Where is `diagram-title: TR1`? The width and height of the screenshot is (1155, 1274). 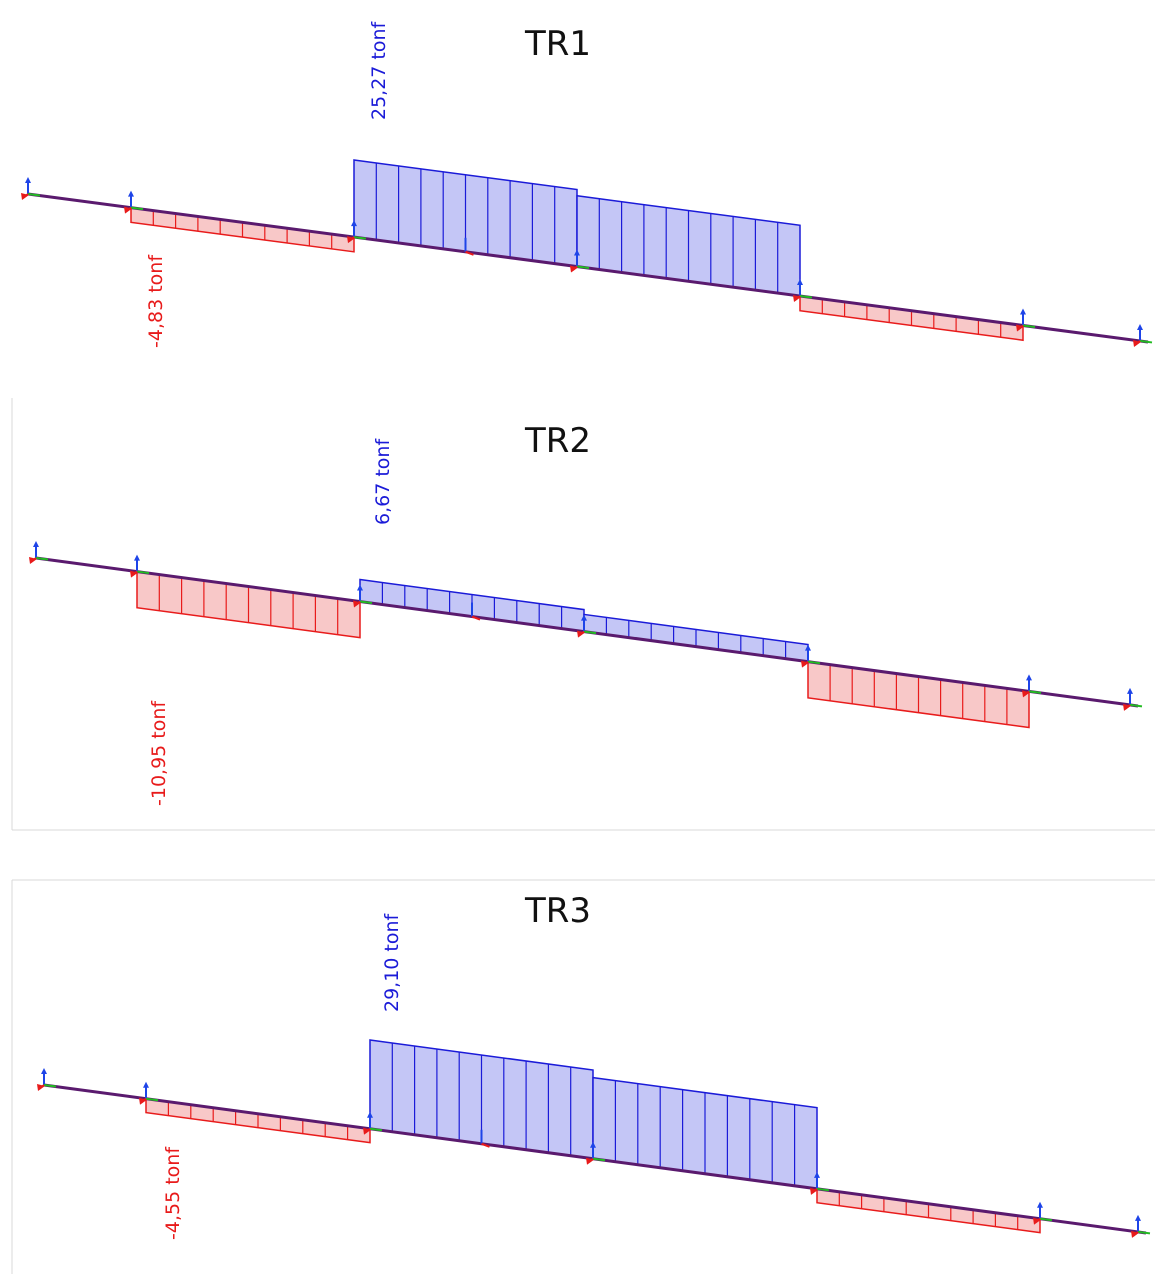 diagram-title: TR1 is located at coordinates (557, 44).